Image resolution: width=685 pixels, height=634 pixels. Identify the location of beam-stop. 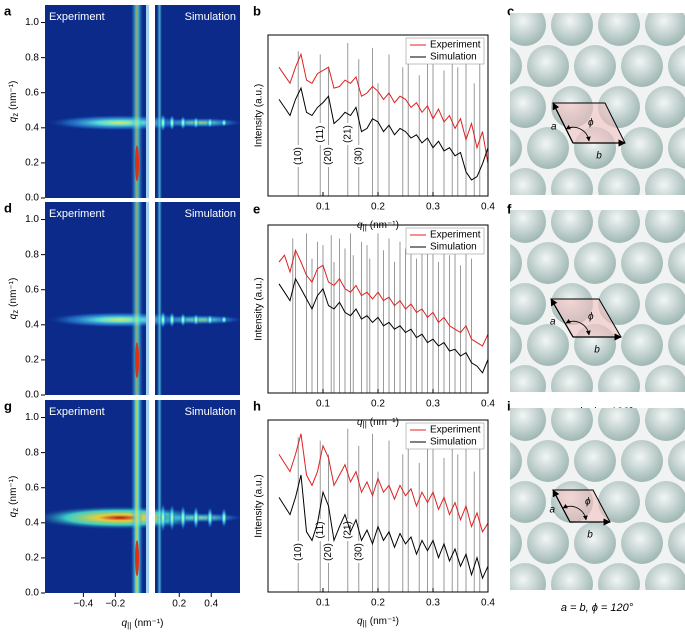
(152, 496).